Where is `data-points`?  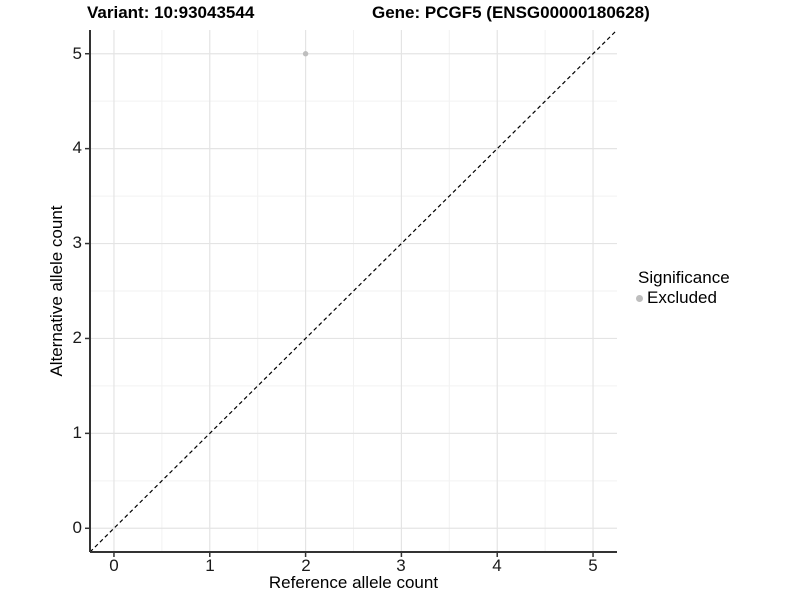
data-points is located at coordinates (305, 54).